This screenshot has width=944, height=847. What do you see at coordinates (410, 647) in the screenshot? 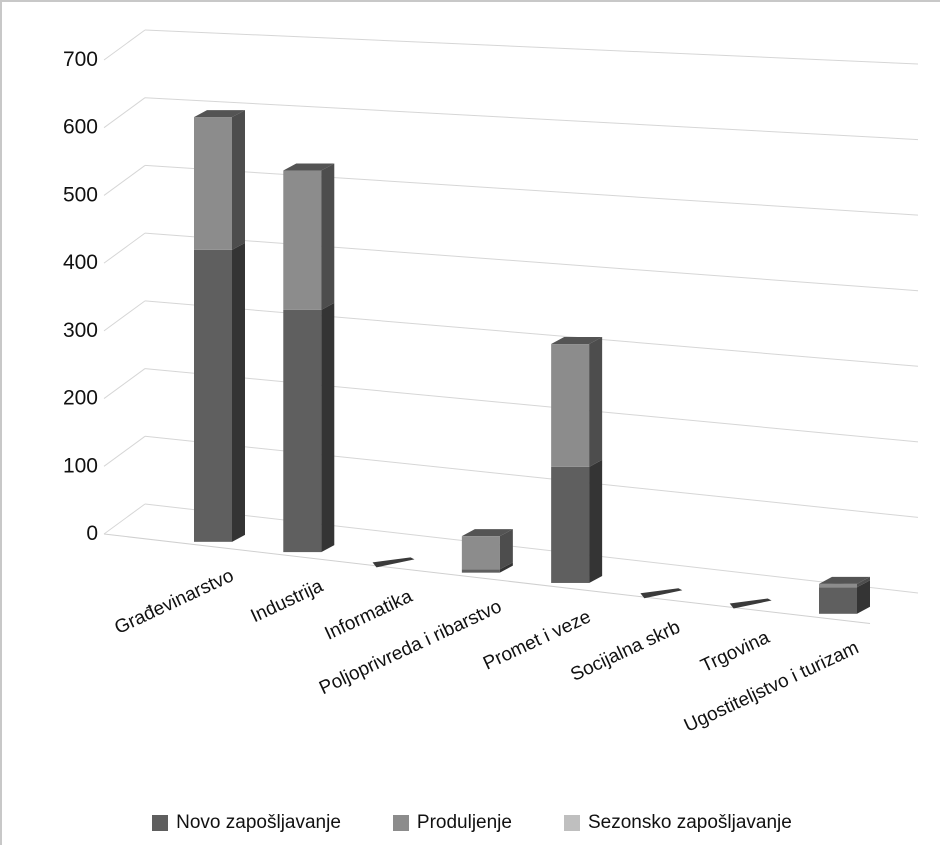
I see `category-label: Poljoprivreda i ribarstvo` at bounding box center [410, 647].